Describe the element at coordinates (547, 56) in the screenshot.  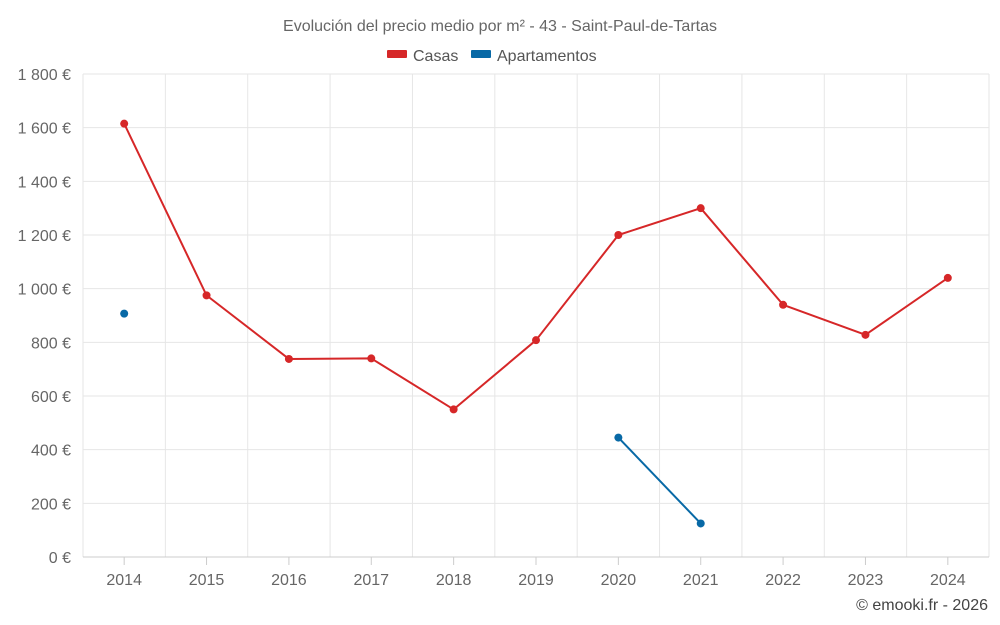
I see `legend-label-apartamentos: Apartamentos` at that location.